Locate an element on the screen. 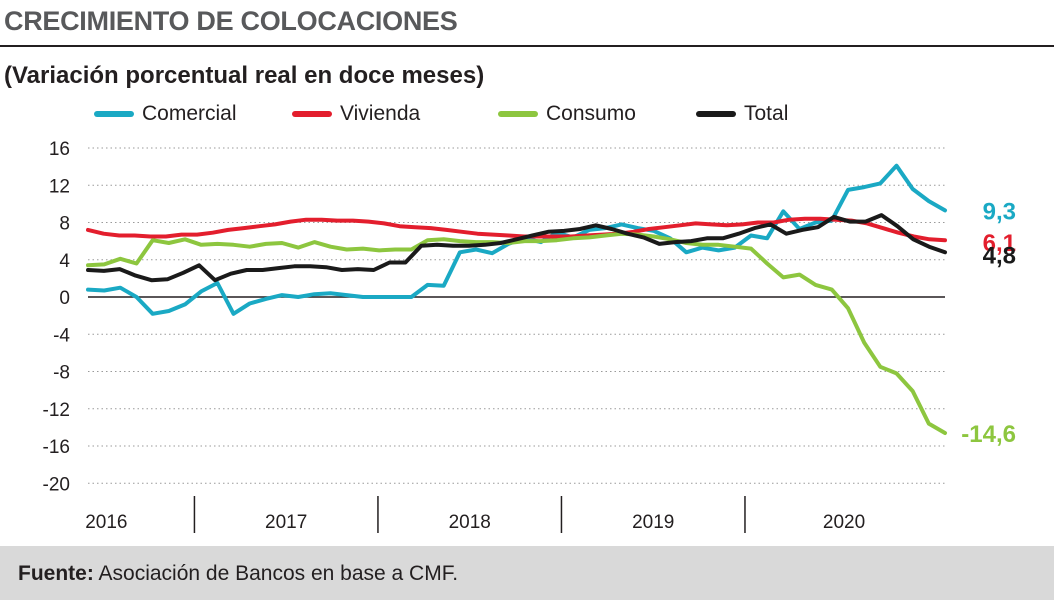 This screenshot has width=1054, height=600. legend-item-consumo: Consumo is located at coordinates (567, 114).